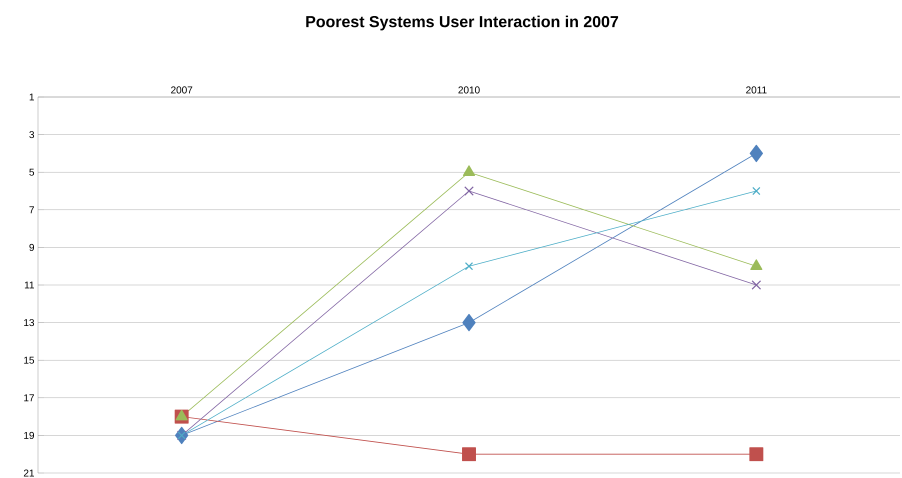  What do you see at coordinates (462, 23) in the screenshot?
I see `chart-title: Poorest Systems User Interaction in 2007` at bounding box center [462, 23].